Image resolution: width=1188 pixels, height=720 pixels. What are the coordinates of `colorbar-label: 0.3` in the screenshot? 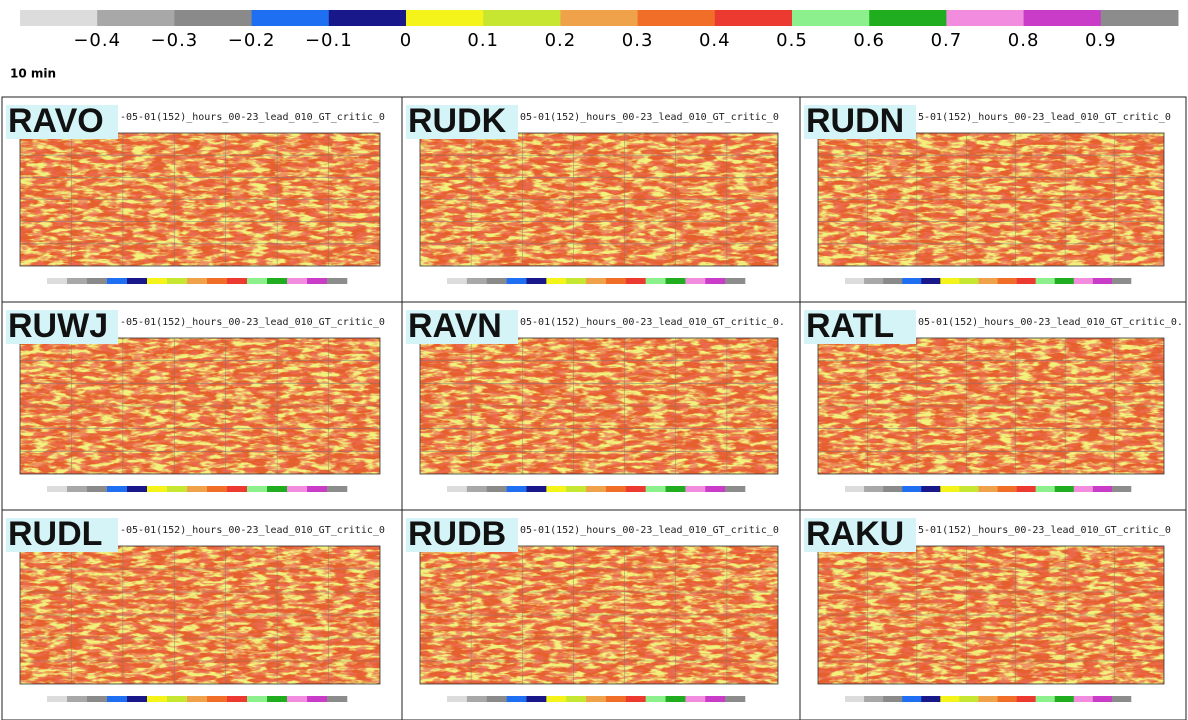 It's located at (638, 40).